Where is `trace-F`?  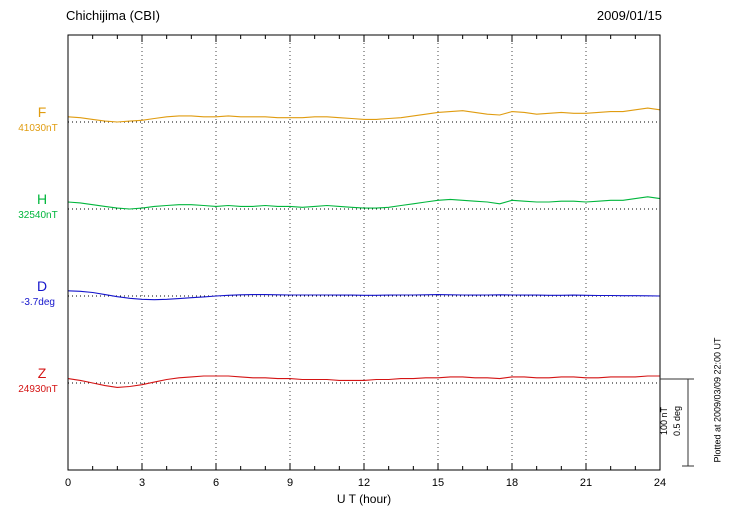 trace-F is located at coordinates (364, 115).